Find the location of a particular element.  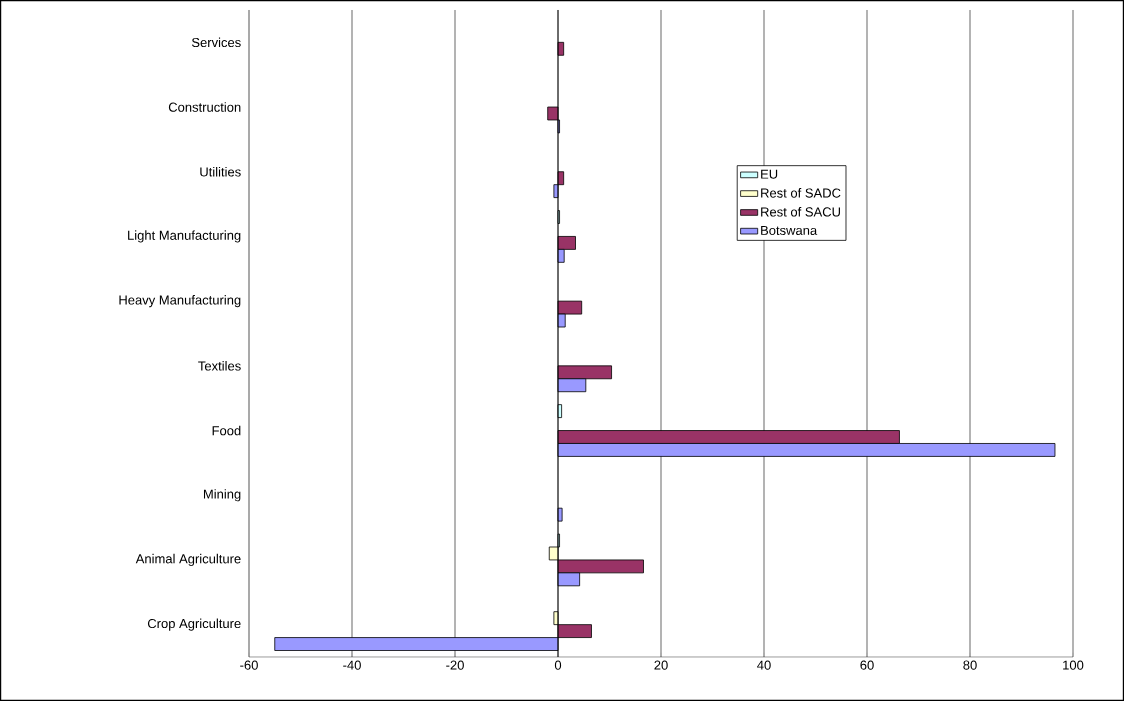

x-tick-label: 60 is located at coordinates (867, 665).